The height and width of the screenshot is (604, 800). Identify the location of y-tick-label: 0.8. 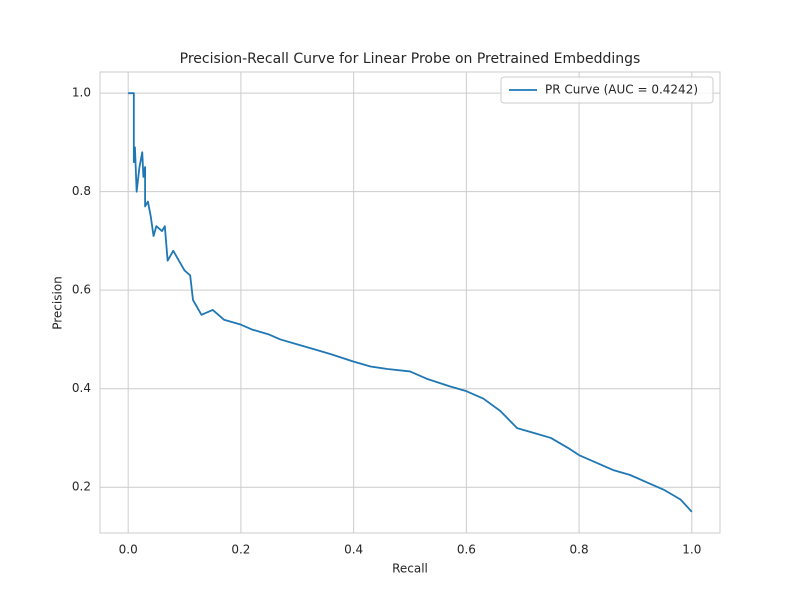
(81, 191).